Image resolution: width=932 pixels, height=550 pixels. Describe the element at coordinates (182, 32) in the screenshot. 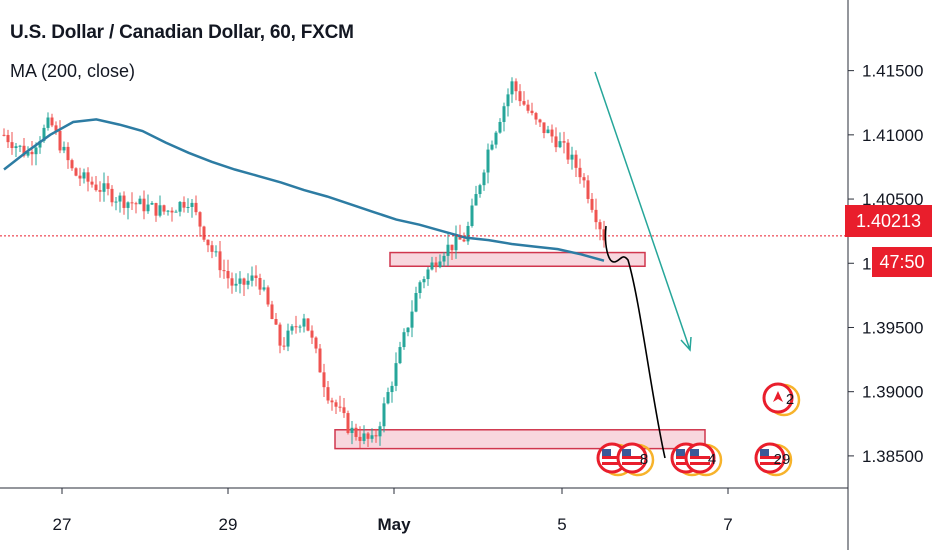

I see `chart-title: U.S. Dollar / Canadian Dollar, 60, FXCM` at that location.